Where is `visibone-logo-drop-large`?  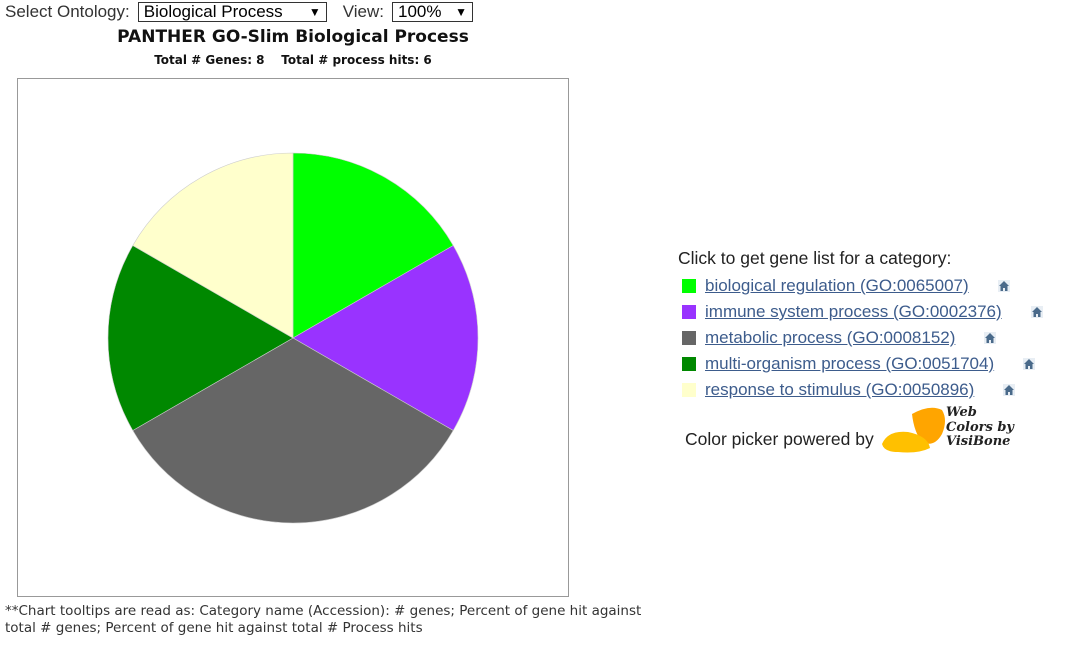
visibone-logo-drop-large is located at coordinates (928, 425).